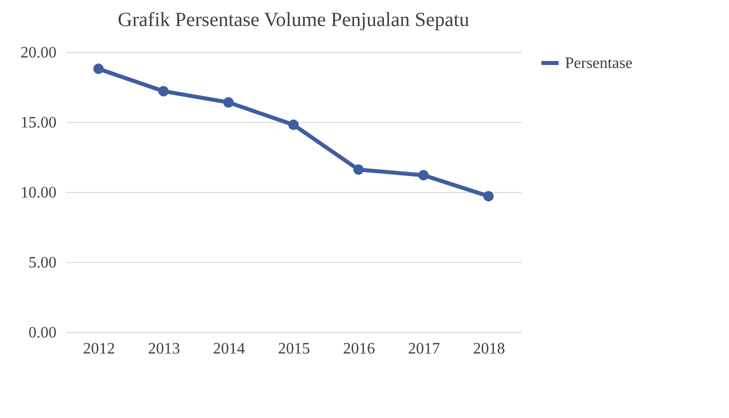  I want to click on y-tick-label: 10.00, so click(38, 193).